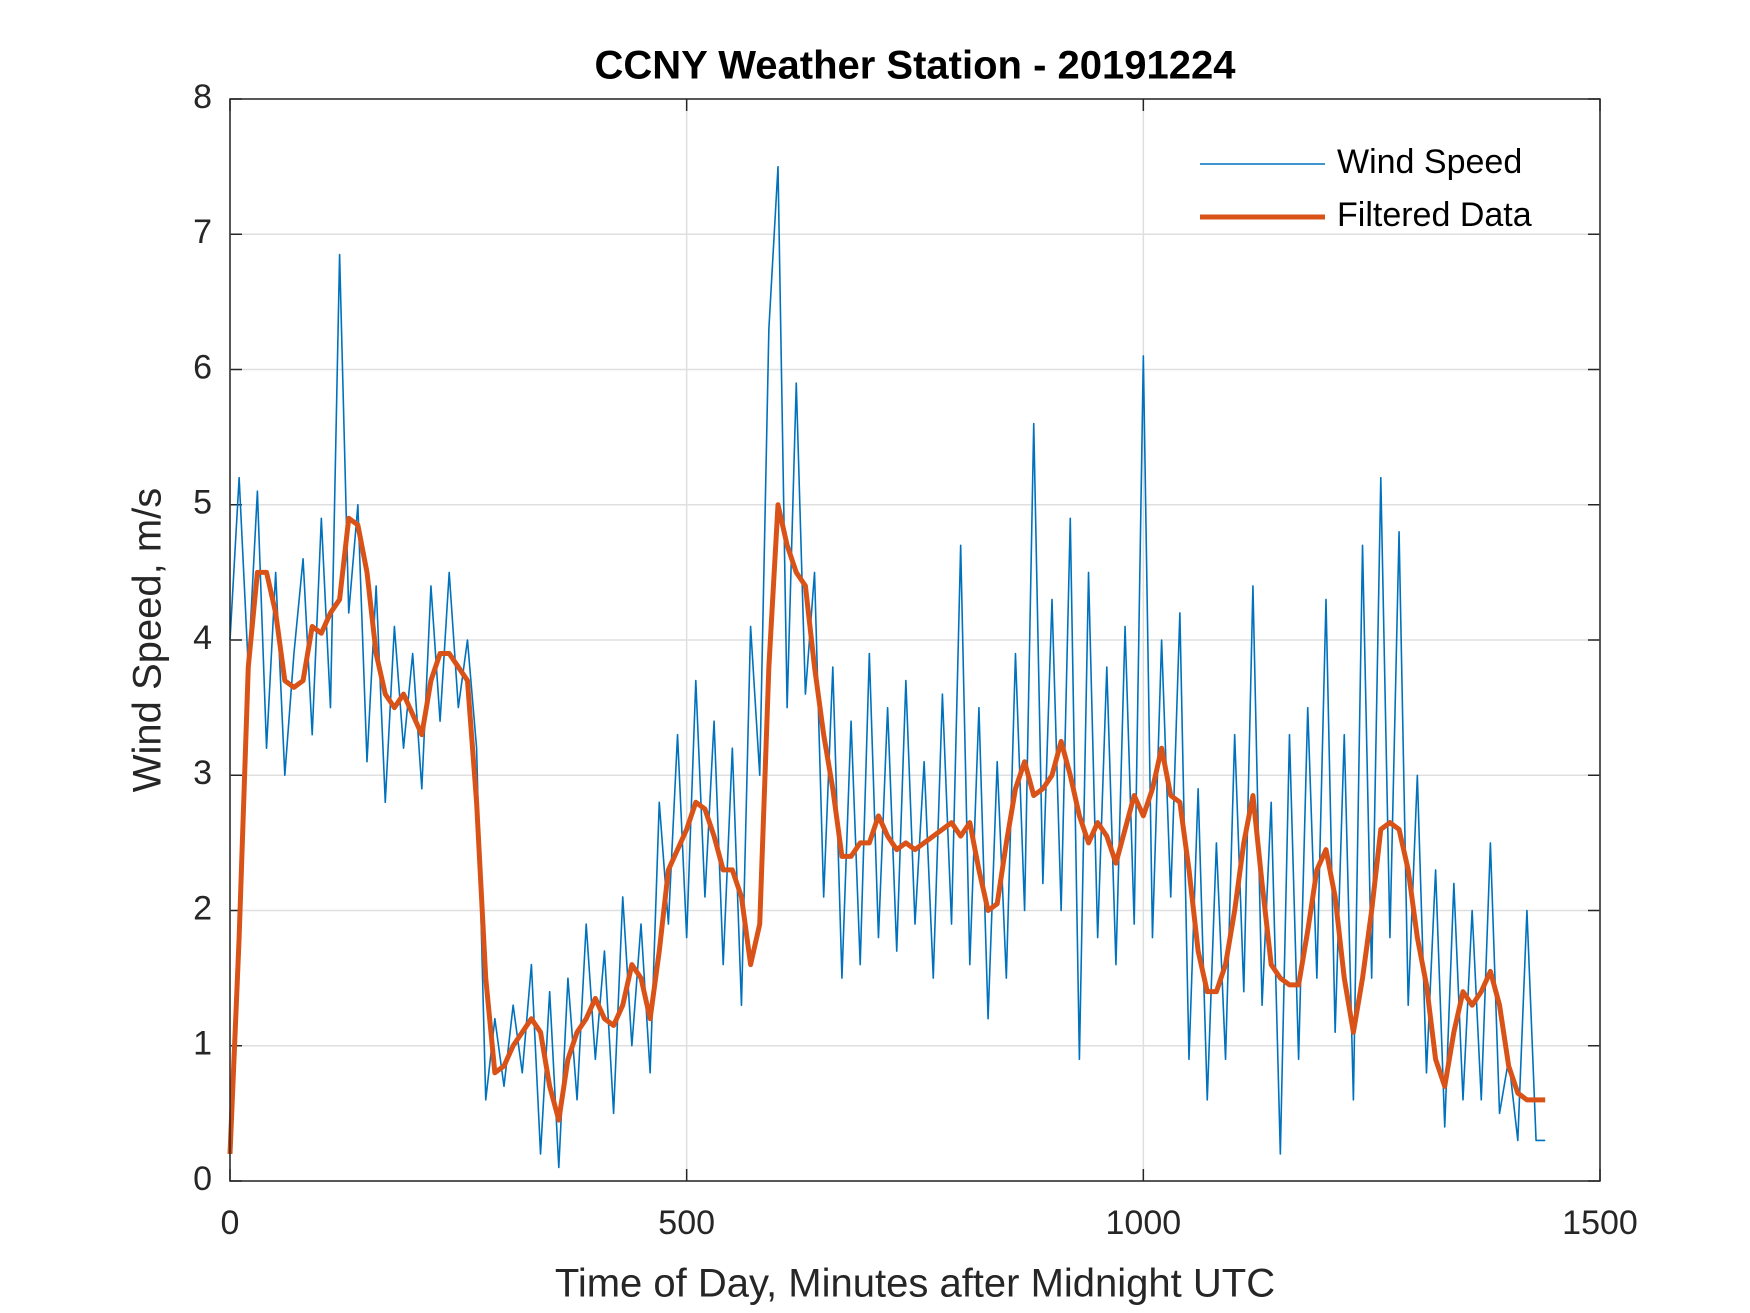 The image size is (1750, 1313). Describe the element at coordinates (202, 503) in the screenshot. I see `y-tick-label: 5` at that location.